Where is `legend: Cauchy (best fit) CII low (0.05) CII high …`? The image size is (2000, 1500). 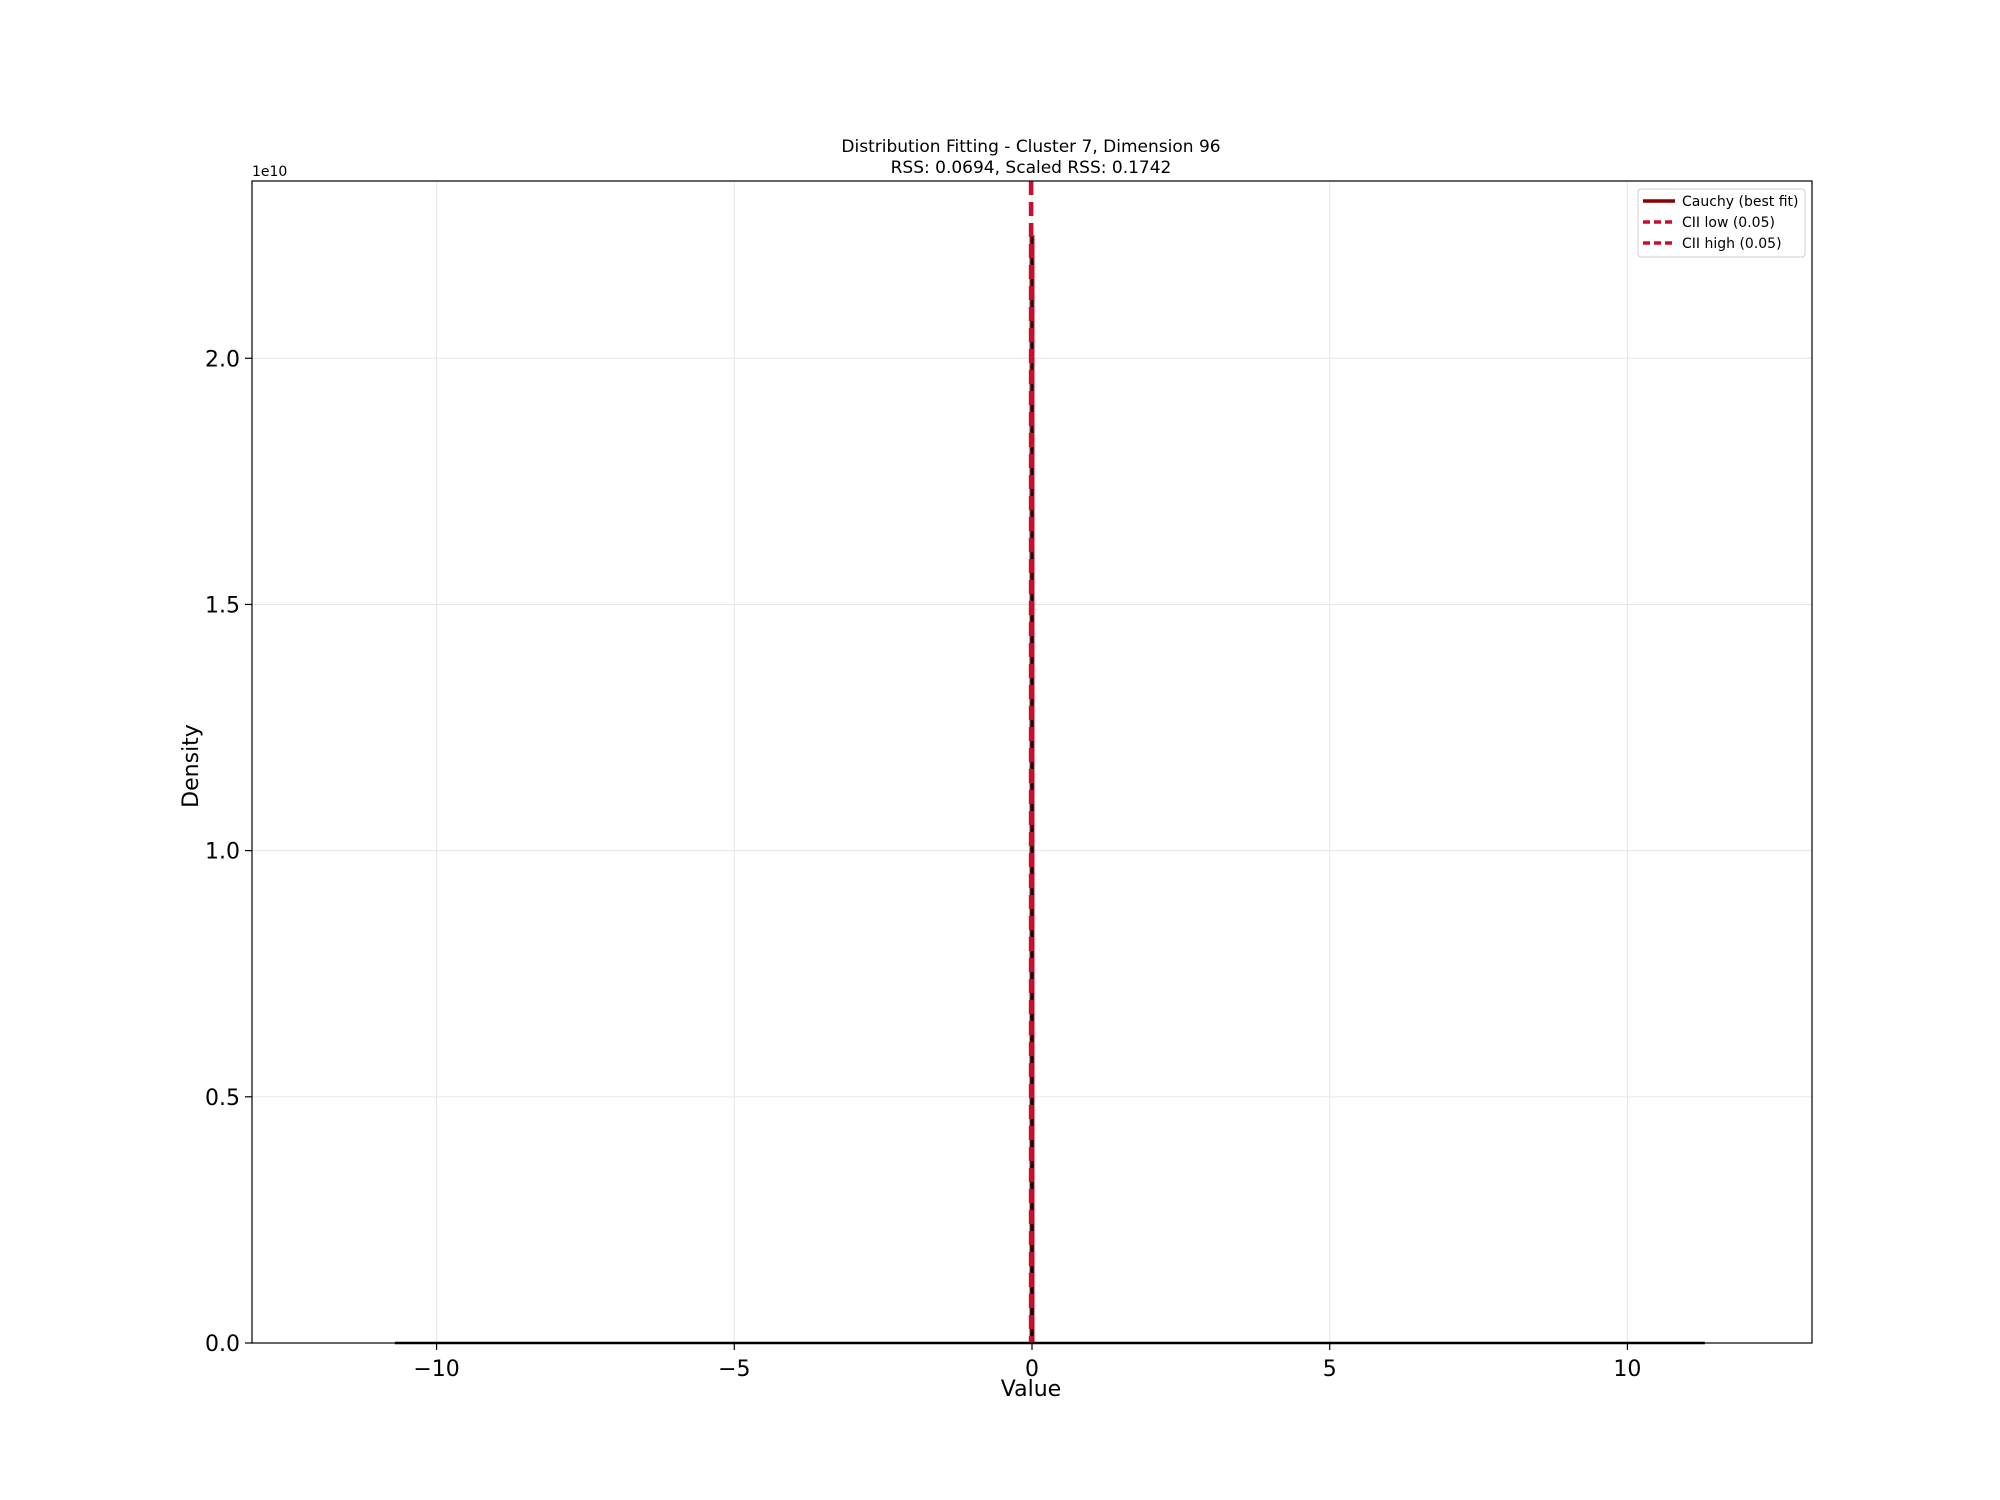 legend: Cauchy (best fit) CII low (0.05) CII high … is located at coordinates (1721, 223).